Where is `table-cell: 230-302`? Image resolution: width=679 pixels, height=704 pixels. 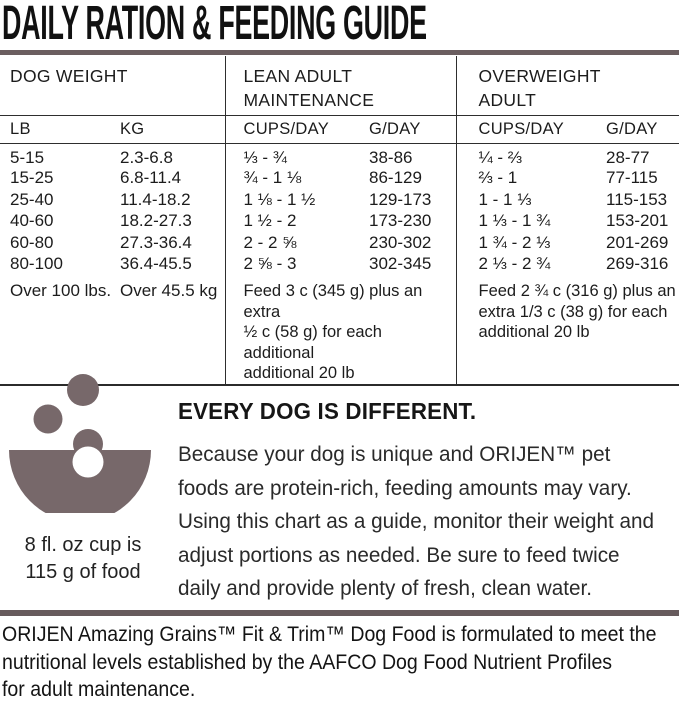
table-cell: 230-302 is located at coordinates (400, 242).